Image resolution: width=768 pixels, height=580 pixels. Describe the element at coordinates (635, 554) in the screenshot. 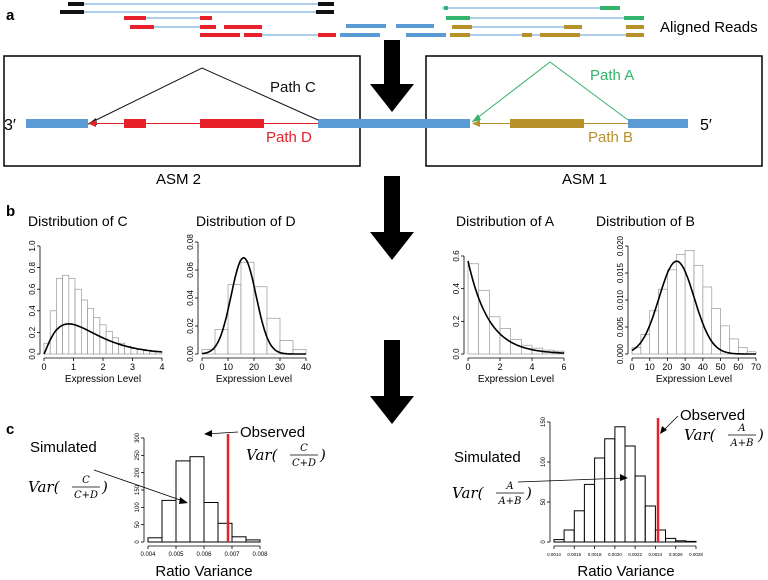

I see `x-tick-label: 0.0022` at that location.